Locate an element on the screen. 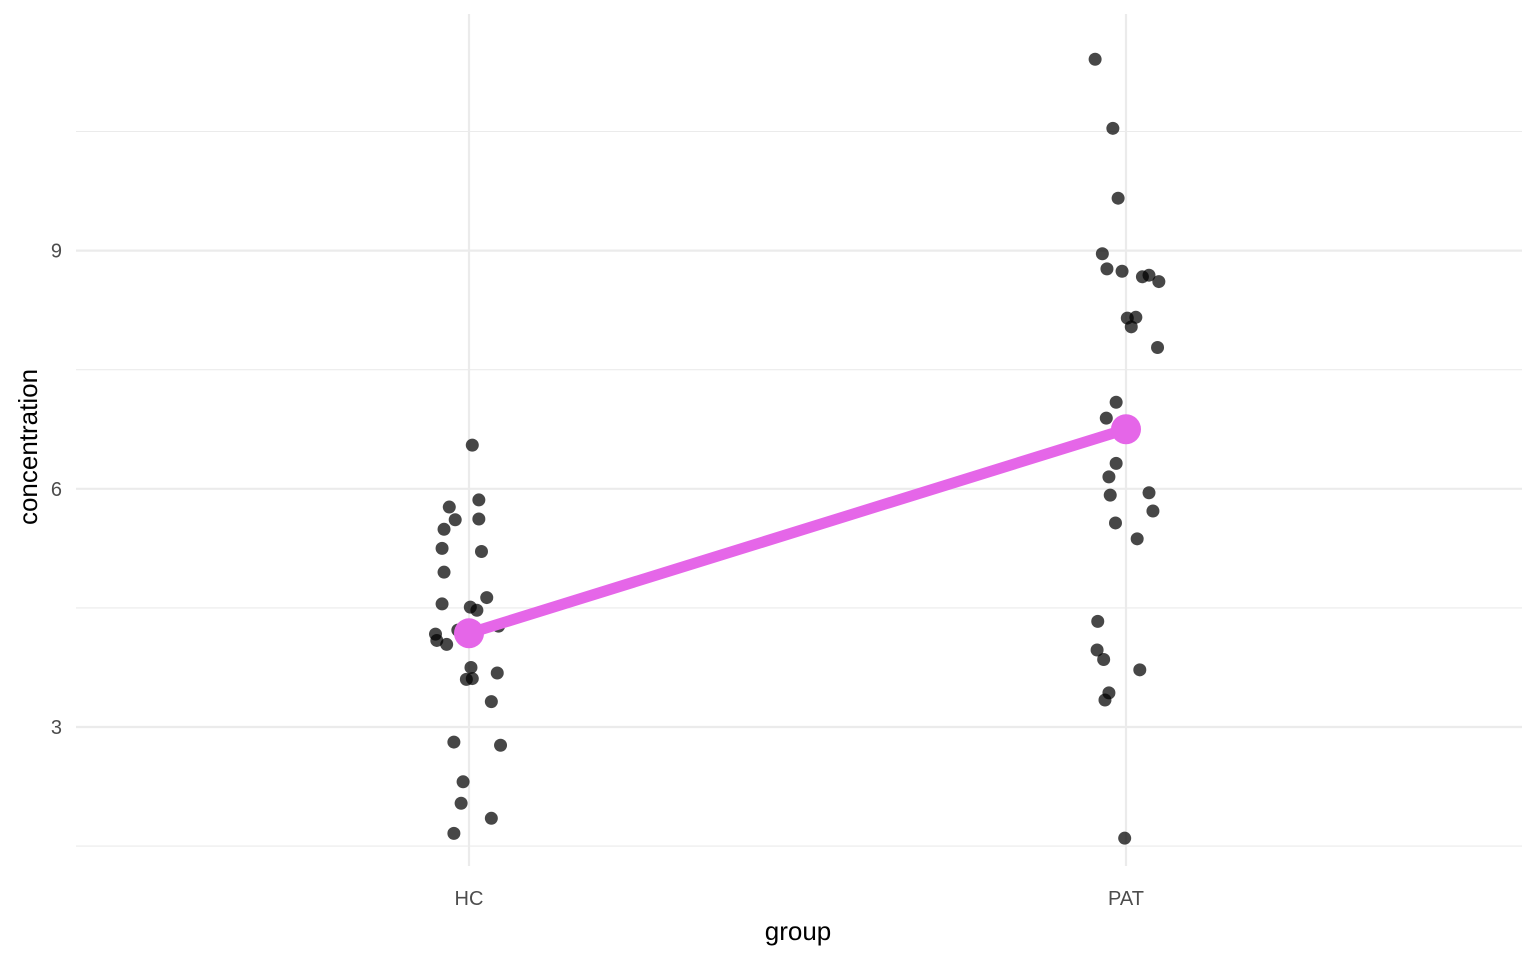  y-axis-title: concentration is located at coordinates (28, 447).